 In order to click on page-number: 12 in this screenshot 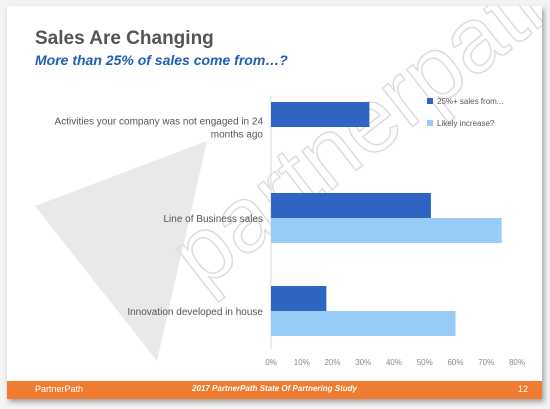, I will do `click(522, 389)`.